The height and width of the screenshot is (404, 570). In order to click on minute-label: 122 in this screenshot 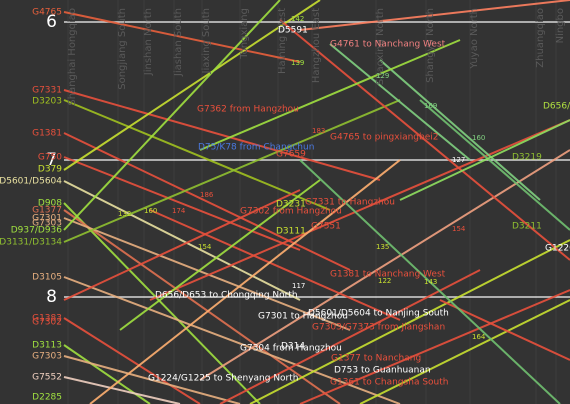, I will do `click(384, 281)`.